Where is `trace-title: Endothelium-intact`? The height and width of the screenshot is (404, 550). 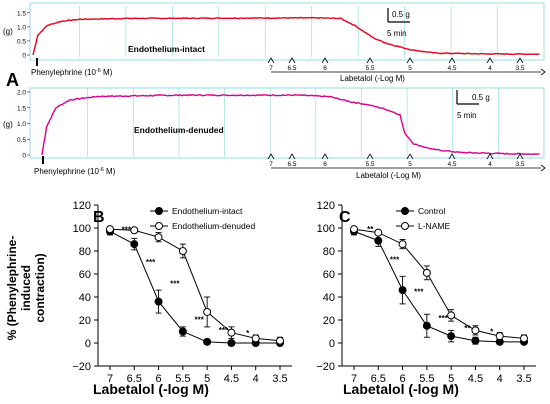 trace-title: Endothelium-intact is located at coordinates (166, 49).